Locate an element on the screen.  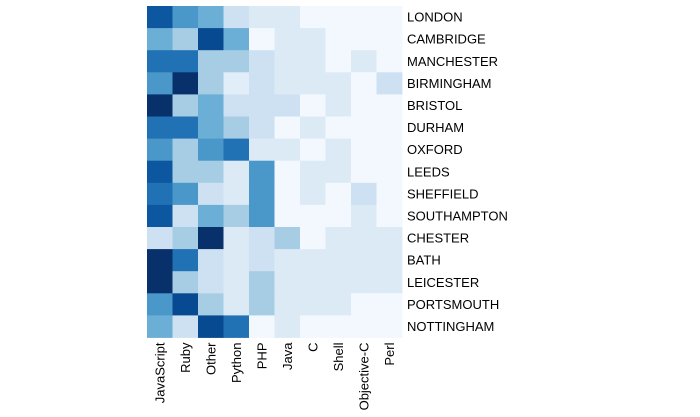
column-label: Python is located at coordinates (236, 363).